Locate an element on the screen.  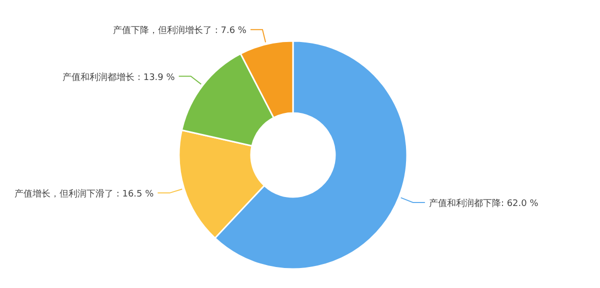
slice-label: 产值下降，但利润增长了 : 7.6 % is located at coordinates (180, 30).